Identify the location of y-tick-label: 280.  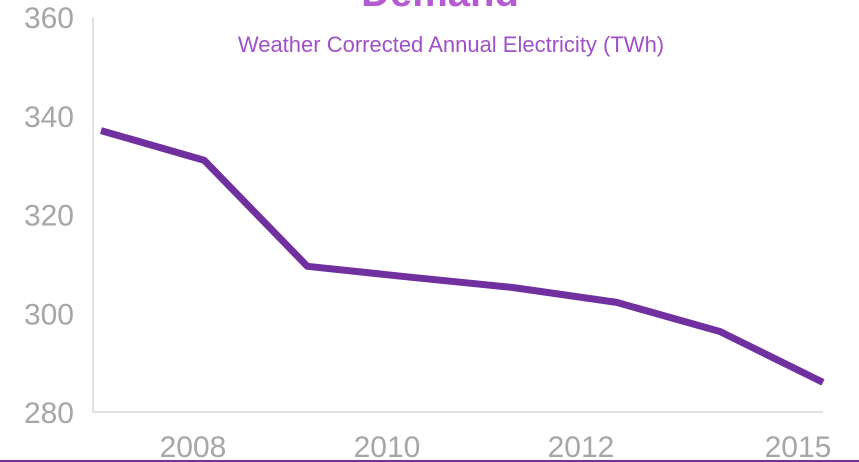
(49, 413).